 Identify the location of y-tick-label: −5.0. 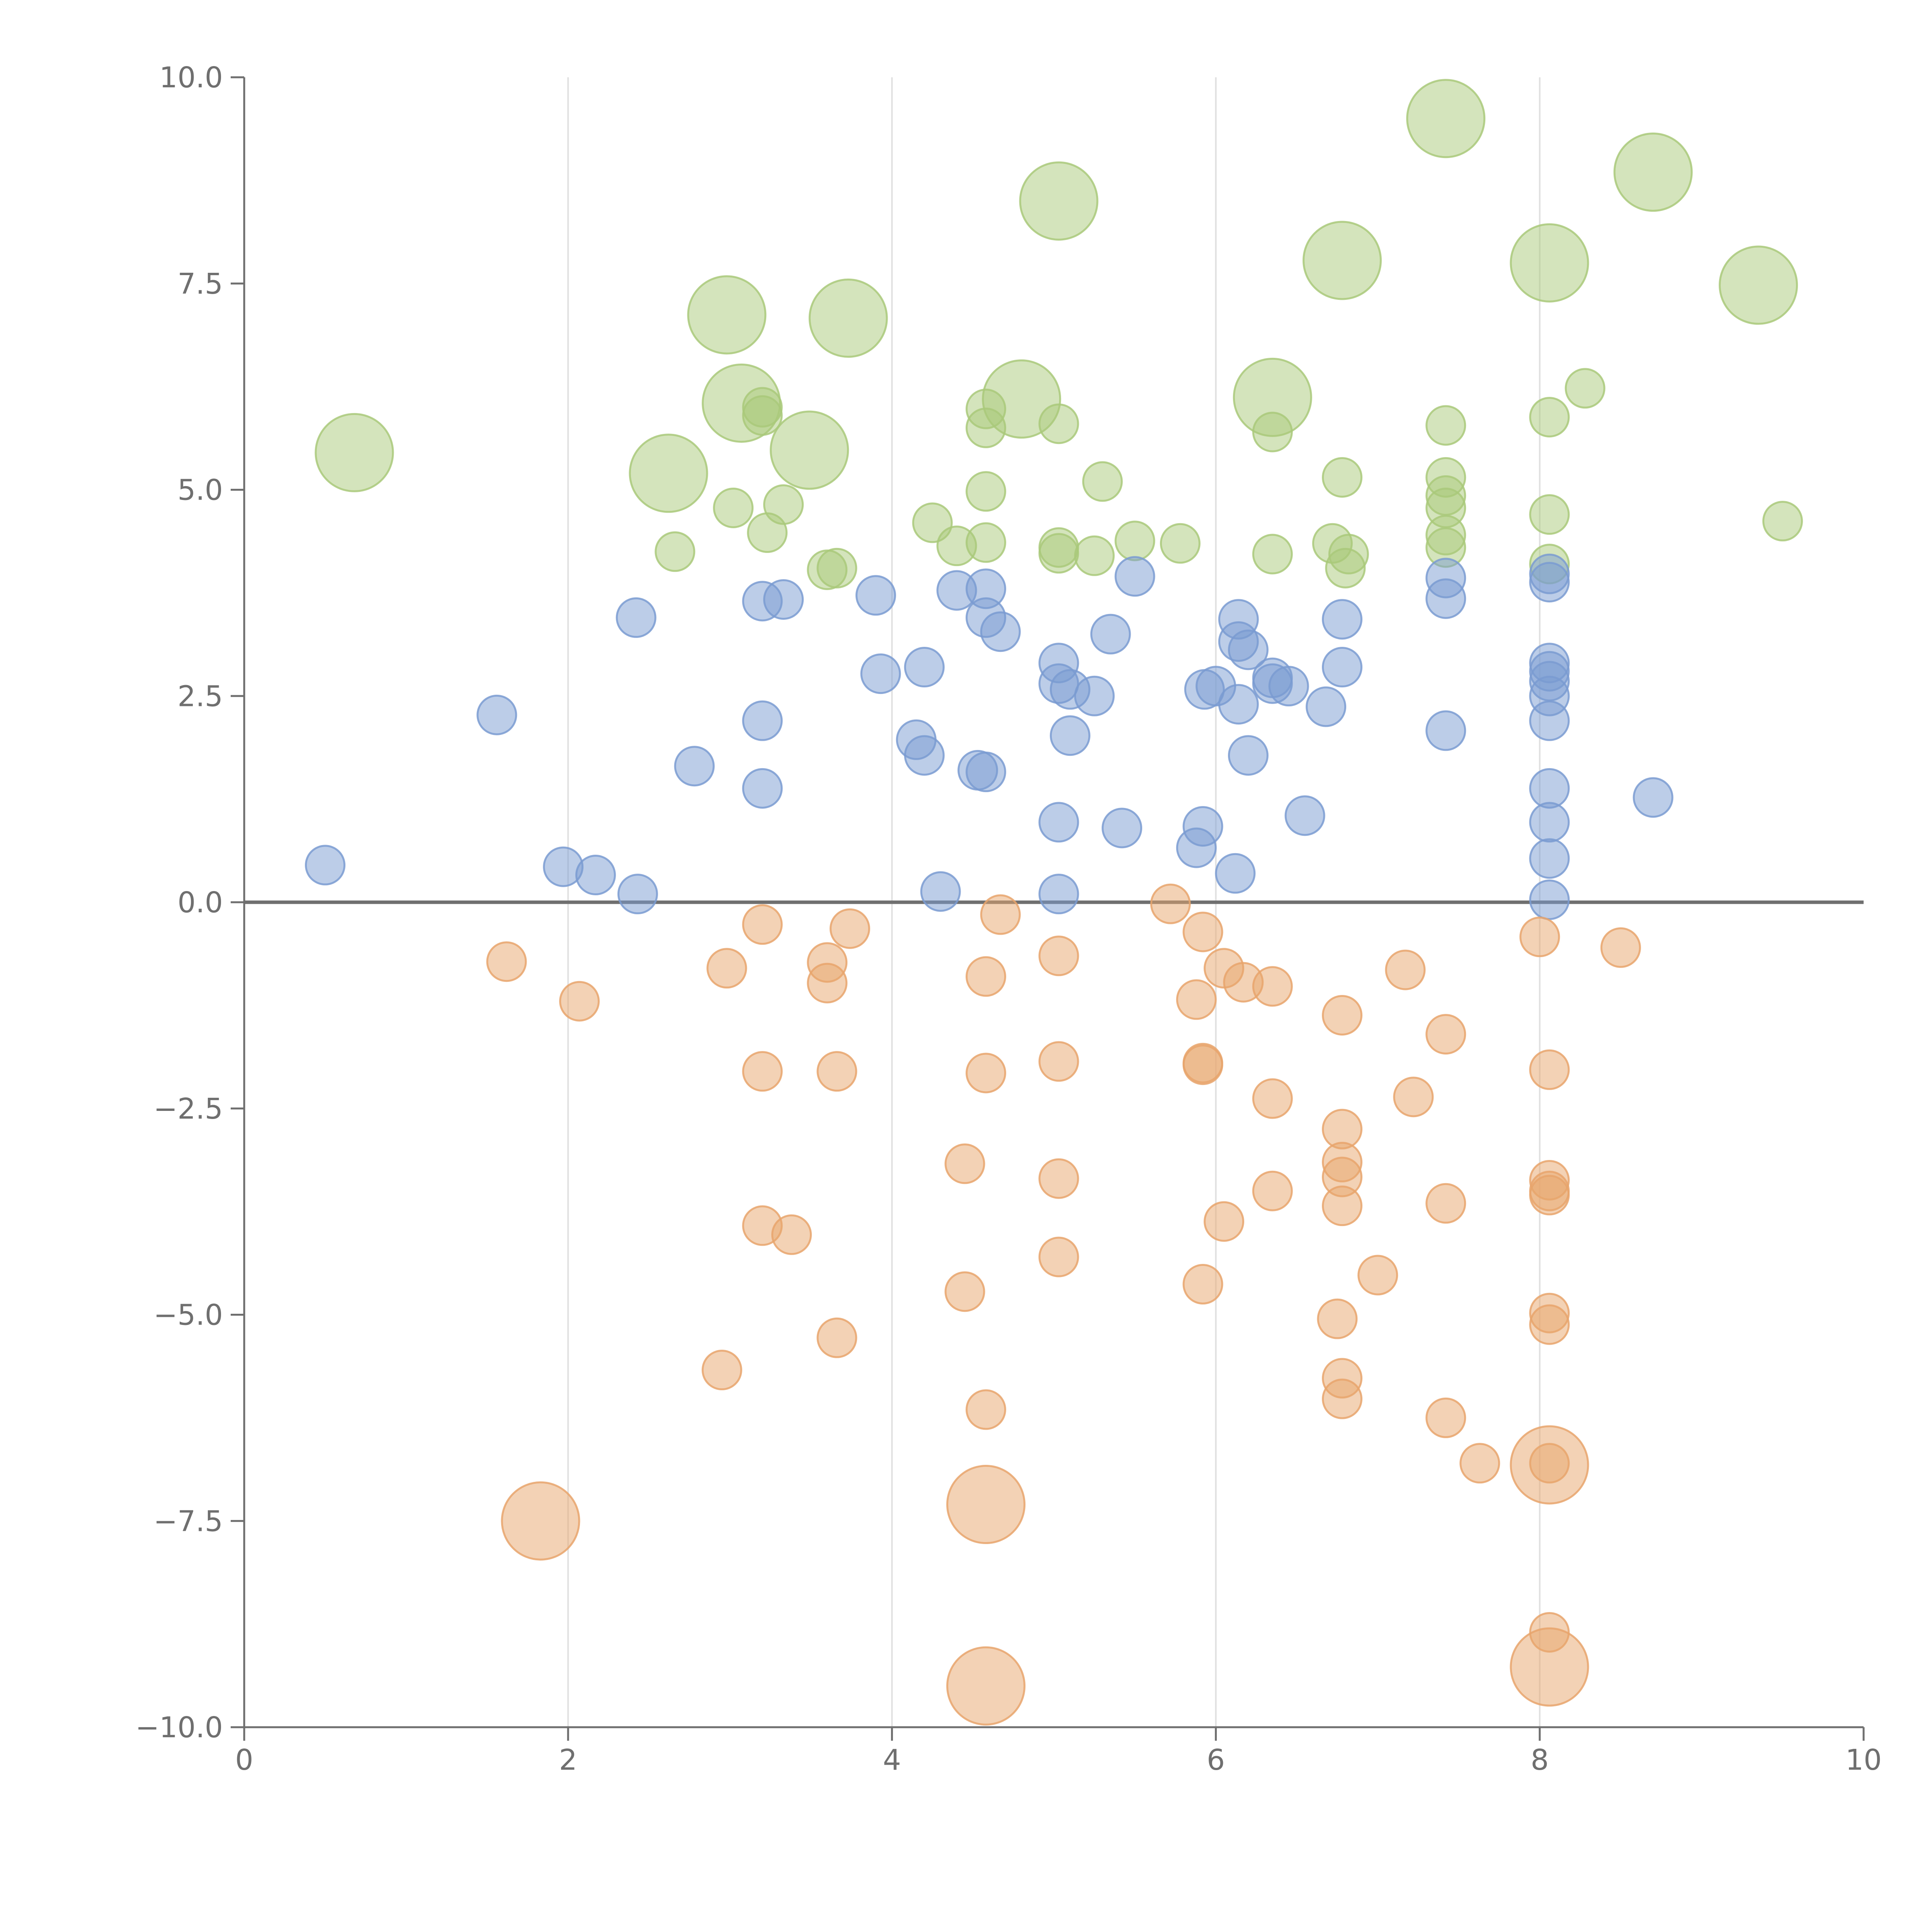
(188, 1315).